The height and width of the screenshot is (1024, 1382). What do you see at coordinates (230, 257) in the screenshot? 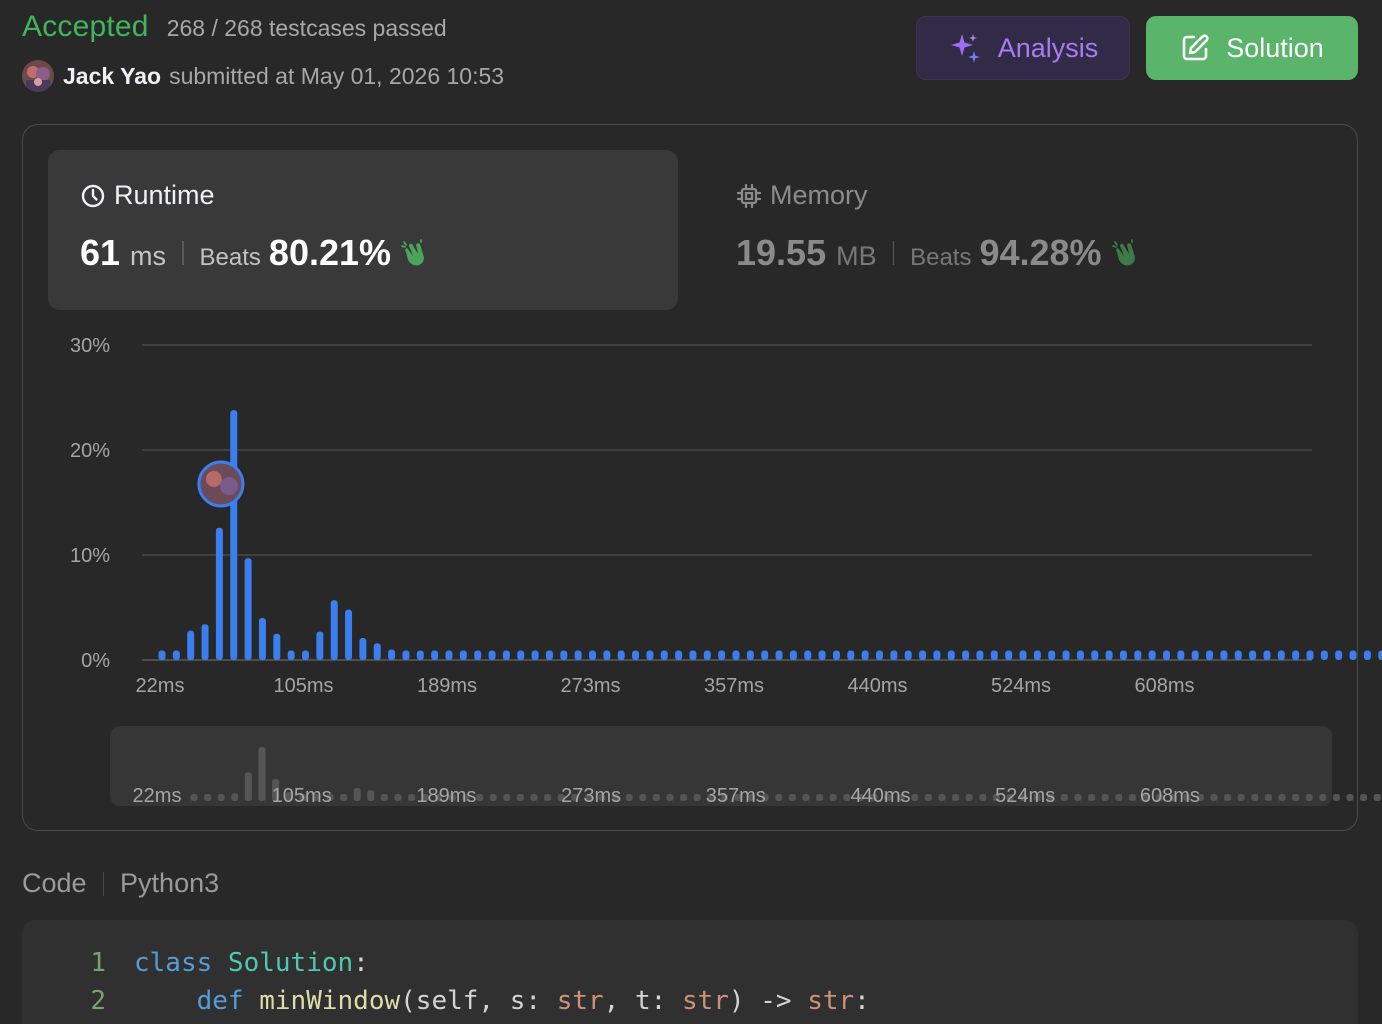
I see `runtime-beats-label: Beats` at bounding box center [230, 257].